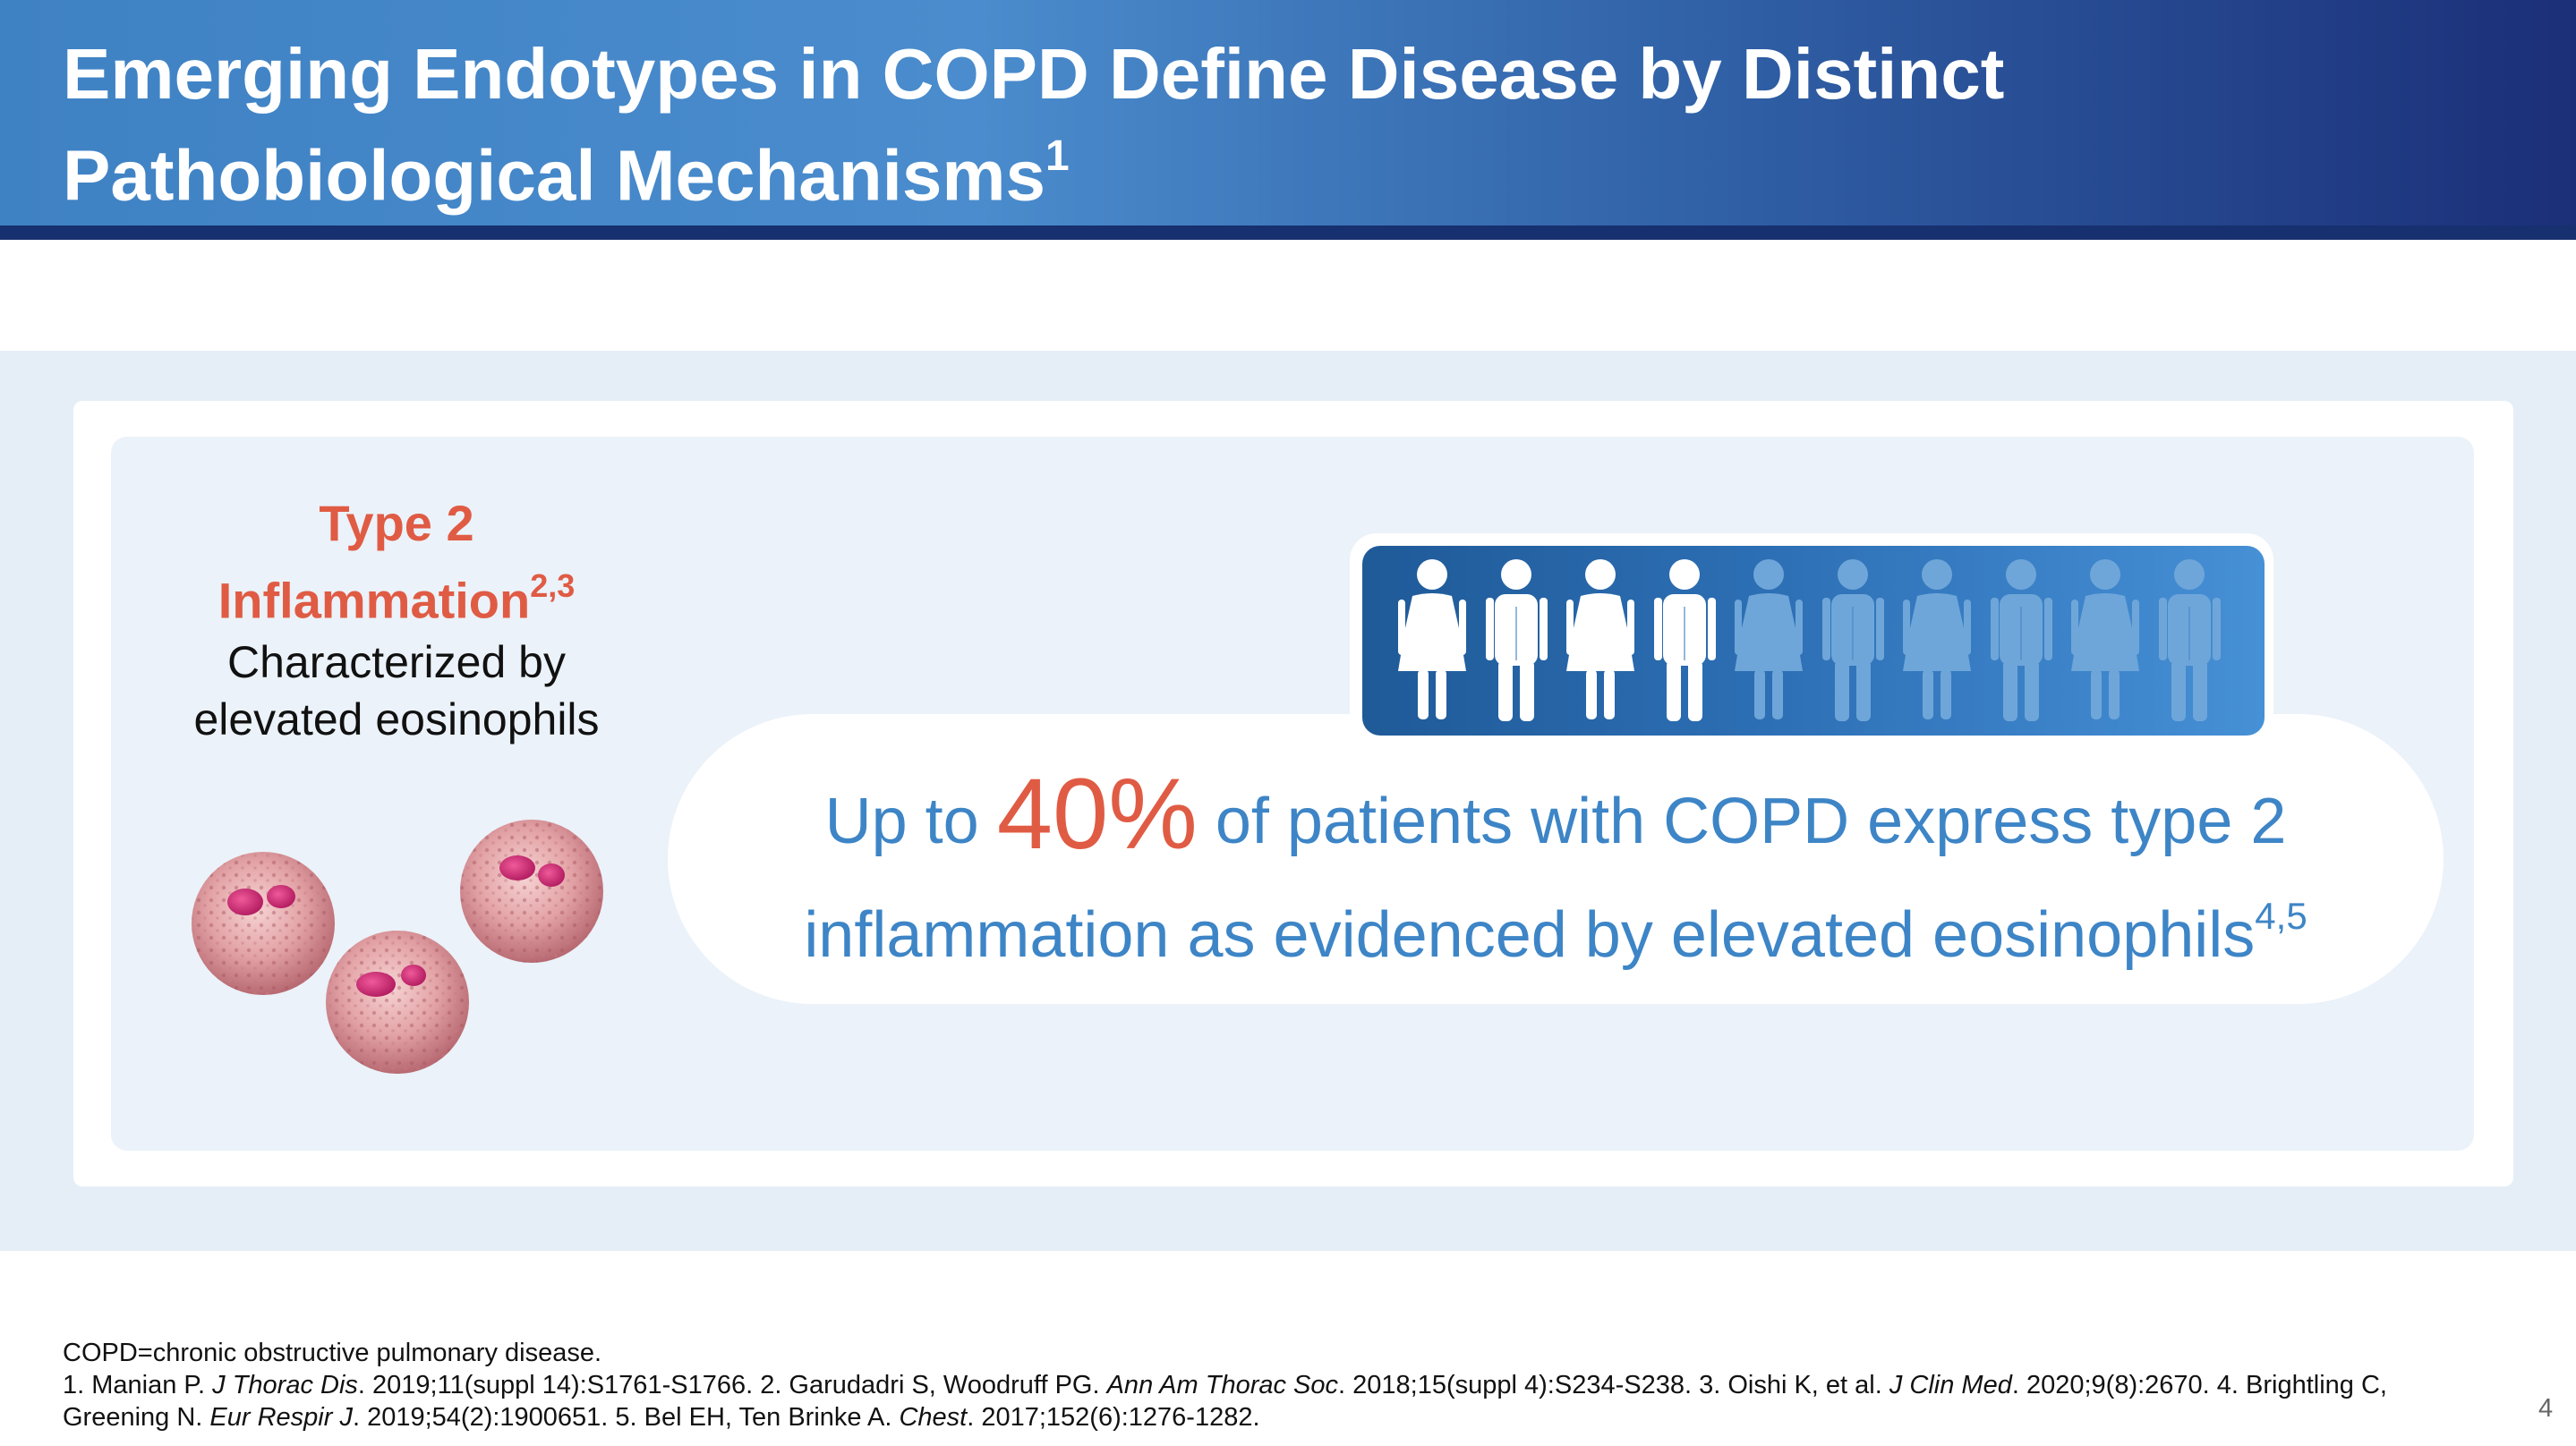 The height and width of the screenshot is (1446, 2576). What do you see at coordinates (136, 1418) in the screenshot?
I see `ref-text: Greening N.` at bounding box center [136, 1418].